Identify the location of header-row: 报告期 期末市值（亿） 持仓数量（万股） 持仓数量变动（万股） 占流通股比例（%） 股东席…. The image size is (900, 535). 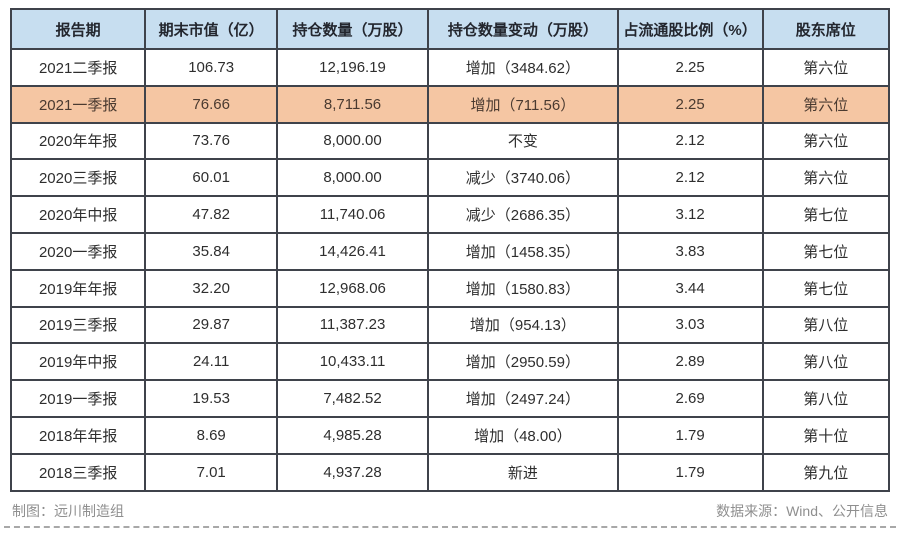
(450, 29).